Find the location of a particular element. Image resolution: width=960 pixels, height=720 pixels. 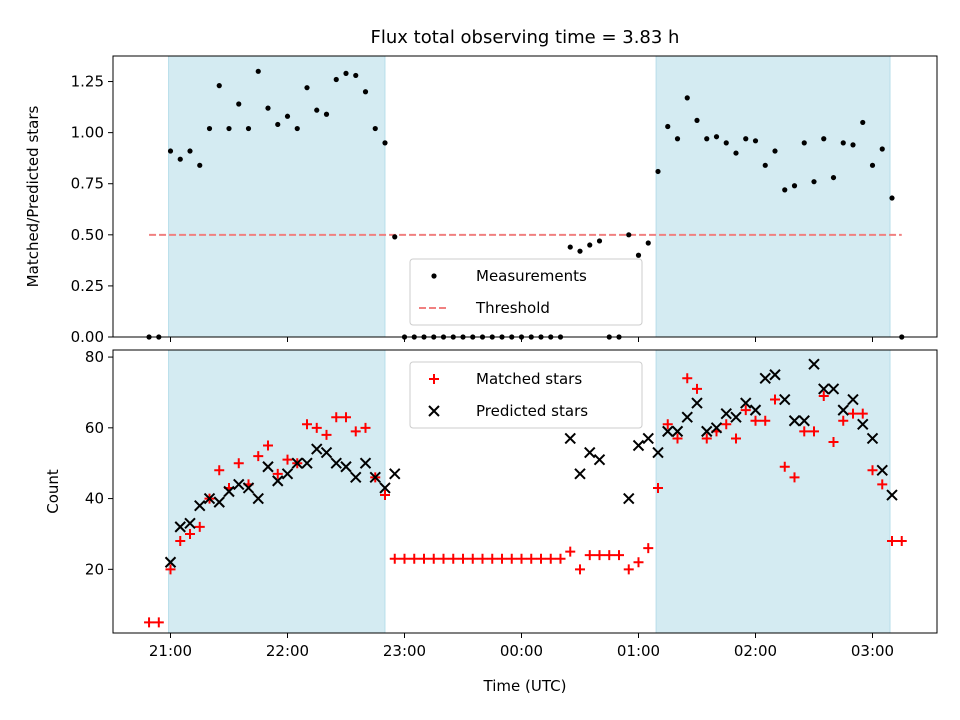

legend-label: Matched stars is located at coordinates (529, 379).